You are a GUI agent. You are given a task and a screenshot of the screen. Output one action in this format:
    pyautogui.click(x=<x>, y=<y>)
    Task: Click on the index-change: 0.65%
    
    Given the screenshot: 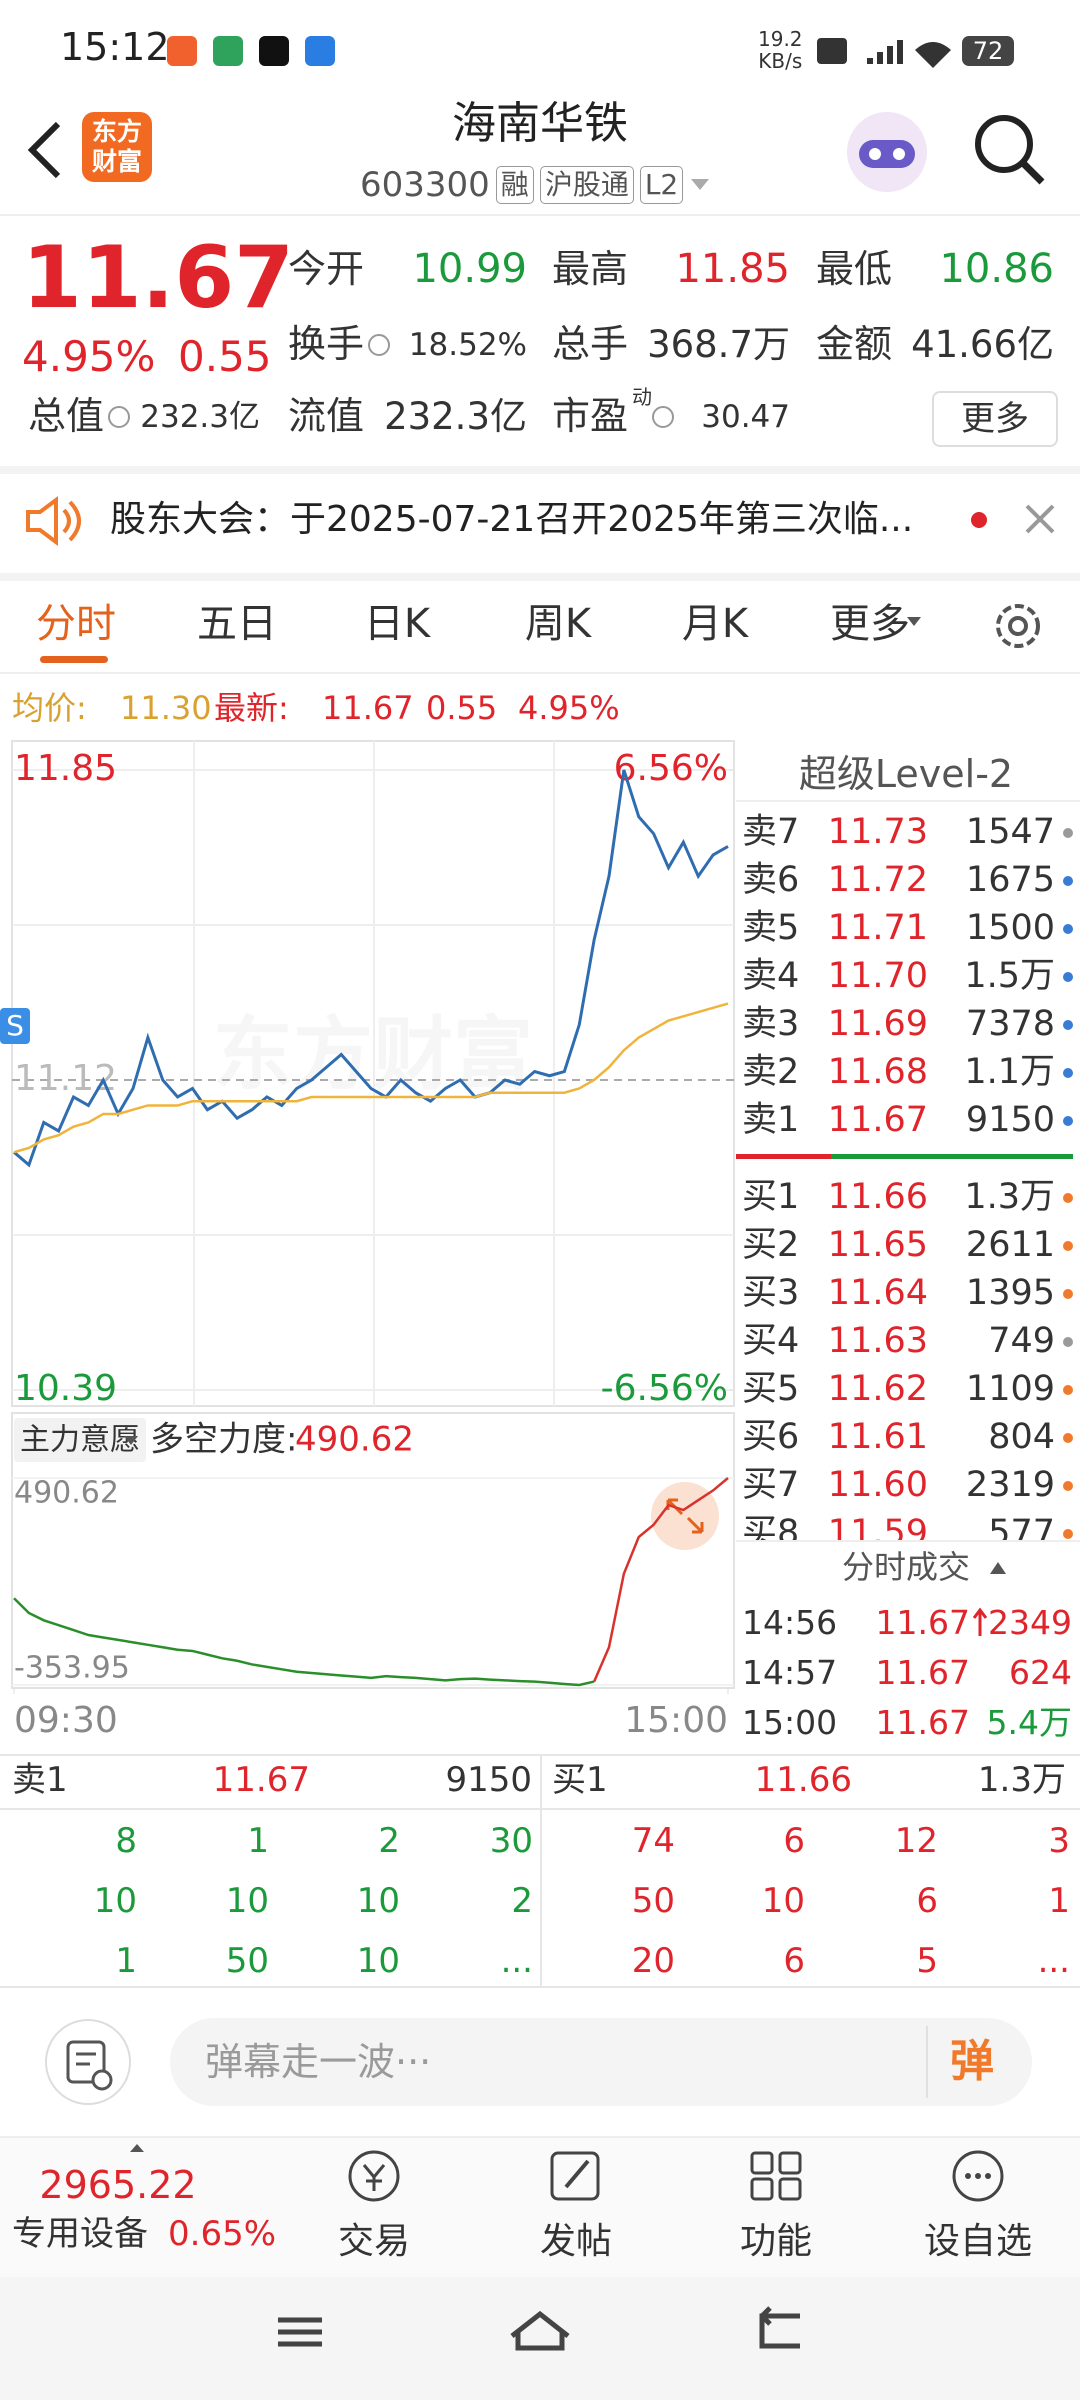 What is the action you would take?
    pyautogui.click(x=222, y=2234)
    